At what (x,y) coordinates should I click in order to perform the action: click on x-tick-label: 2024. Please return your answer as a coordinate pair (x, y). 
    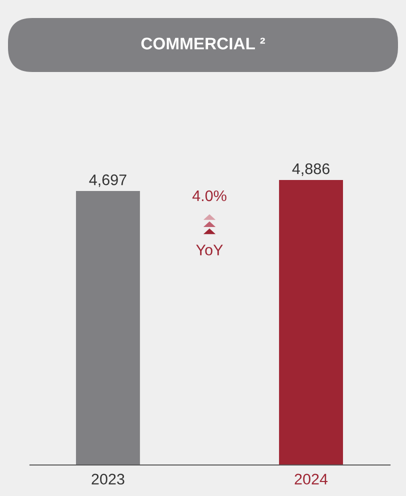
    Looking at the image, I should click on (311, 479).